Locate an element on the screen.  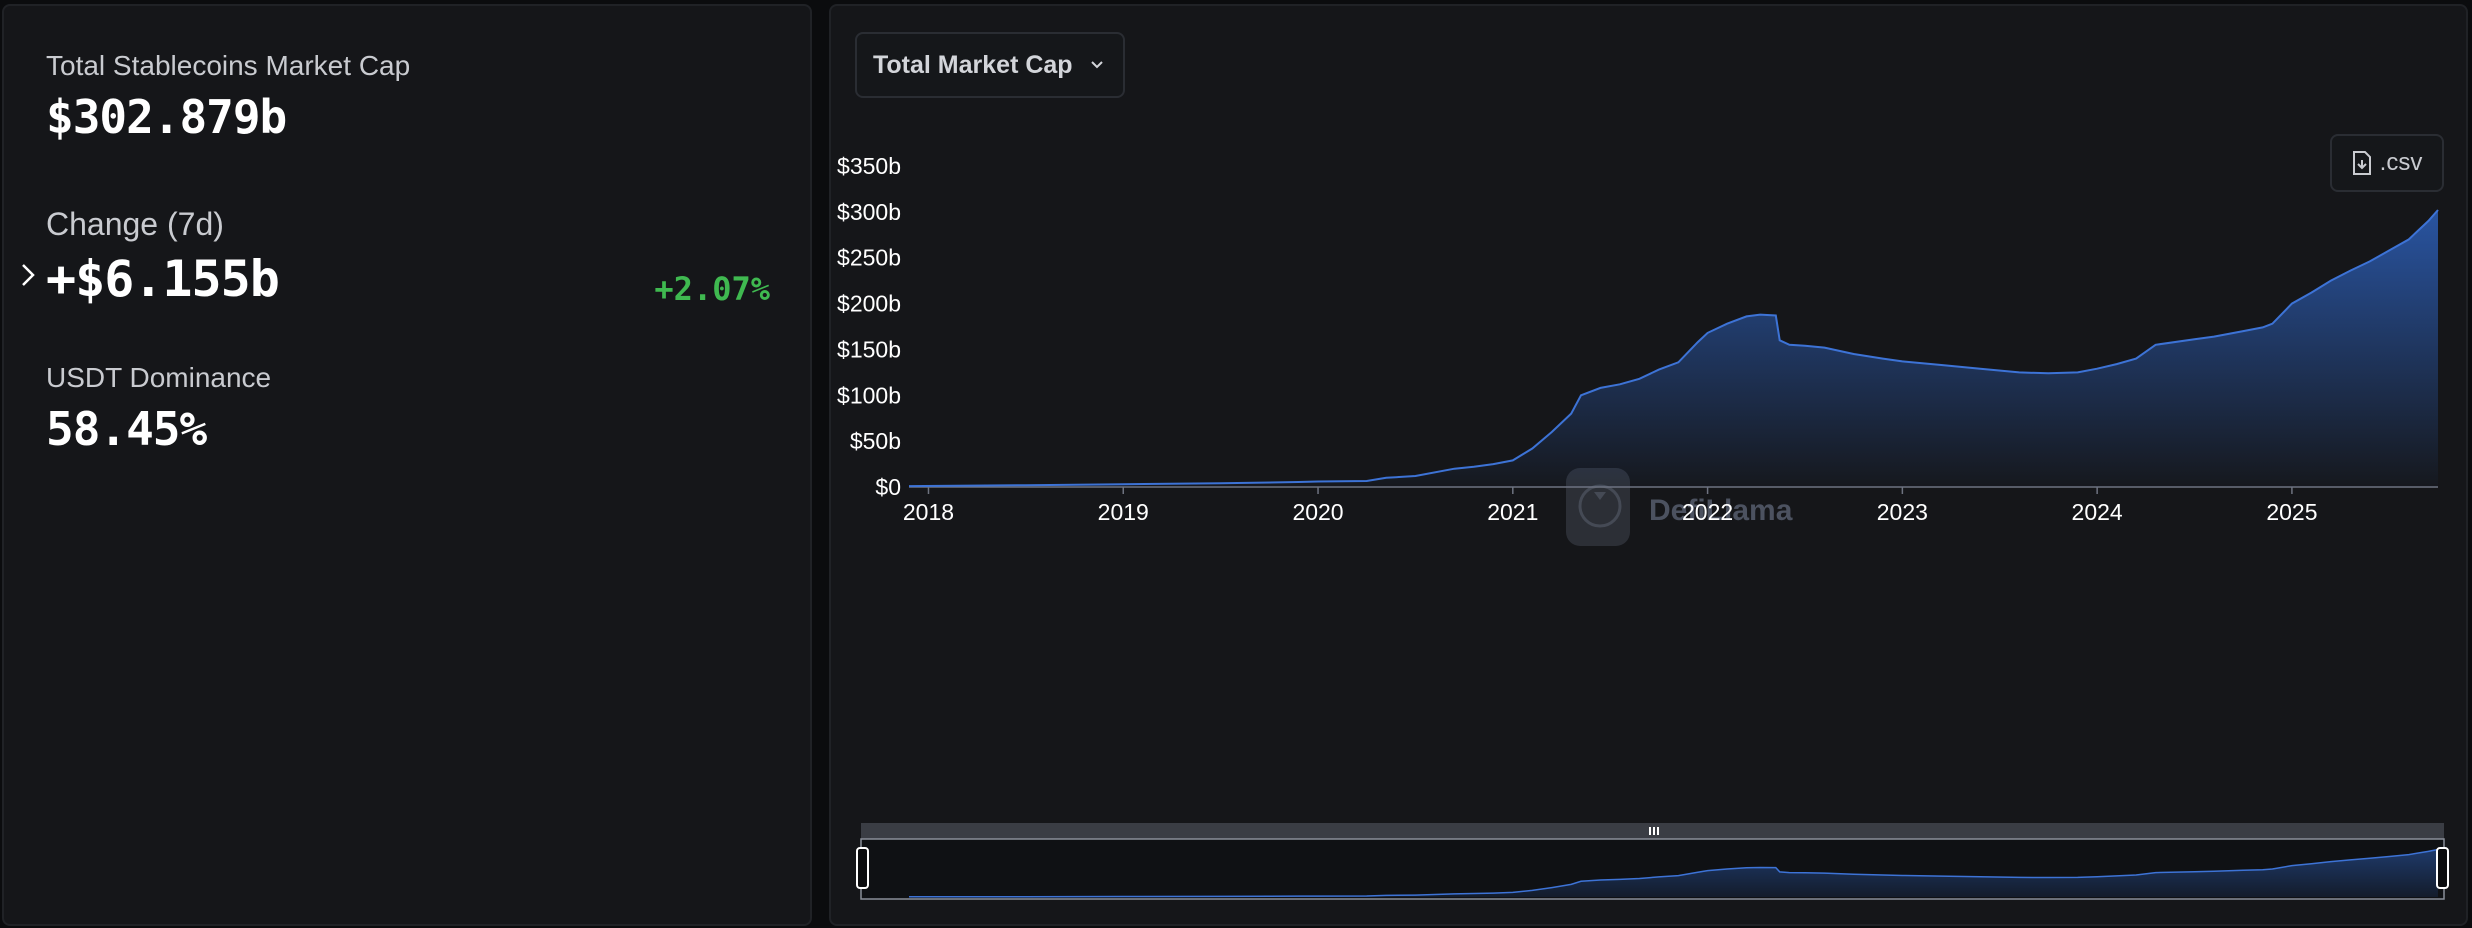
watermark-text: DefiLlama is located at coordinates (1721, 510).